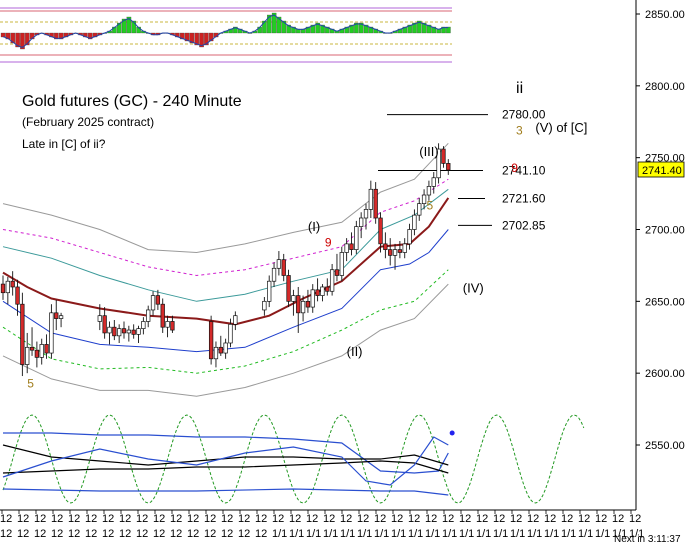  I want to click on band-outer-upper, so click(225, 198).